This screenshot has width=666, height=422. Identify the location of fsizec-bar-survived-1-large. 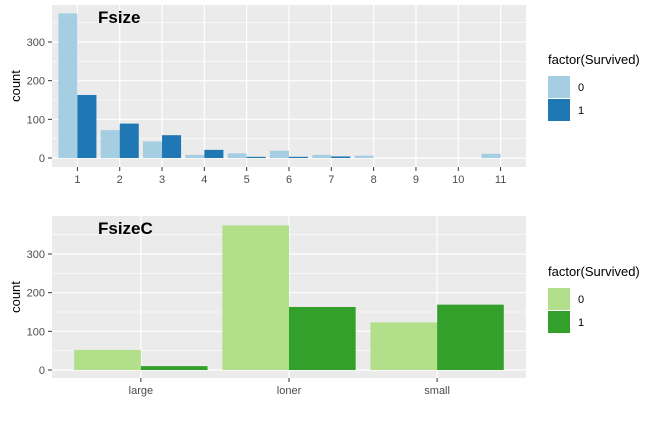
(174, 368).